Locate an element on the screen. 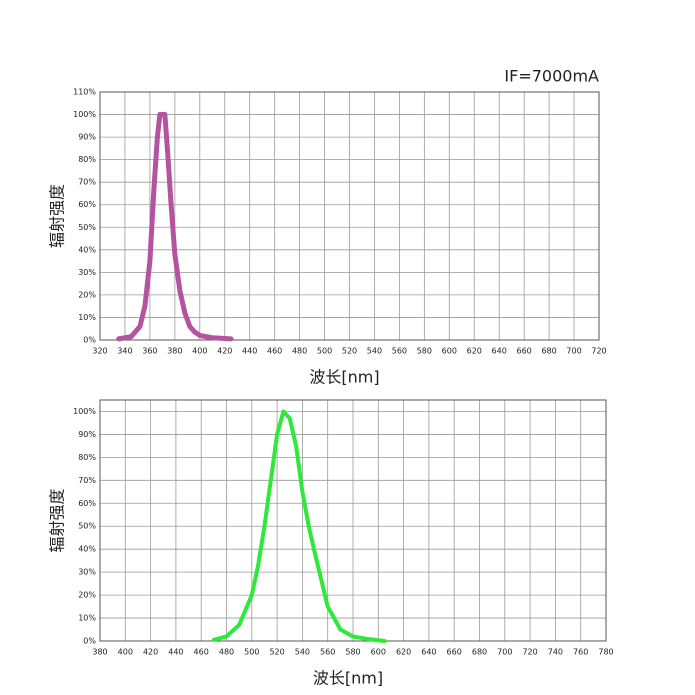 This screenshot has width=695, height=695. x-tick-label: 780 is located at coordinates (605, 652).